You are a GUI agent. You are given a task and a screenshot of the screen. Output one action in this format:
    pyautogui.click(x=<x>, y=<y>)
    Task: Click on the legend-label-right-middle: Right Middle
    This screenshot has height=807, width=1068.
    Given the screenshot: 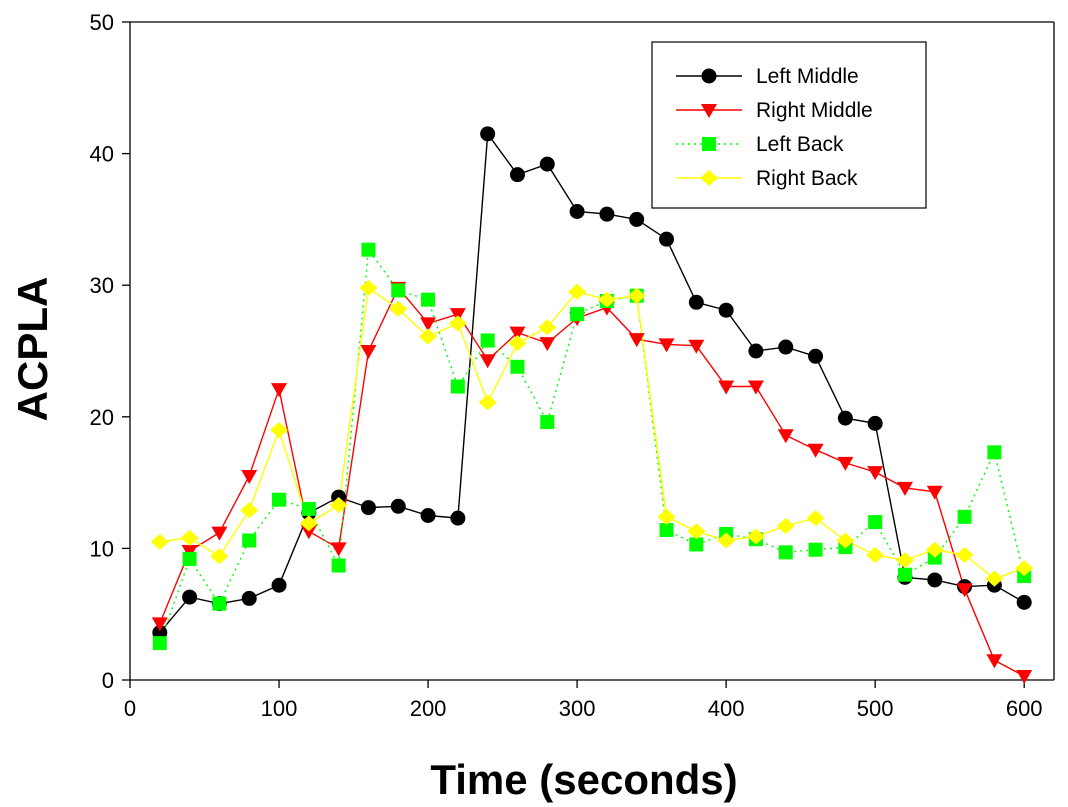 What is the action you would take?
    pyautogui.click(x=814, y=110)
    